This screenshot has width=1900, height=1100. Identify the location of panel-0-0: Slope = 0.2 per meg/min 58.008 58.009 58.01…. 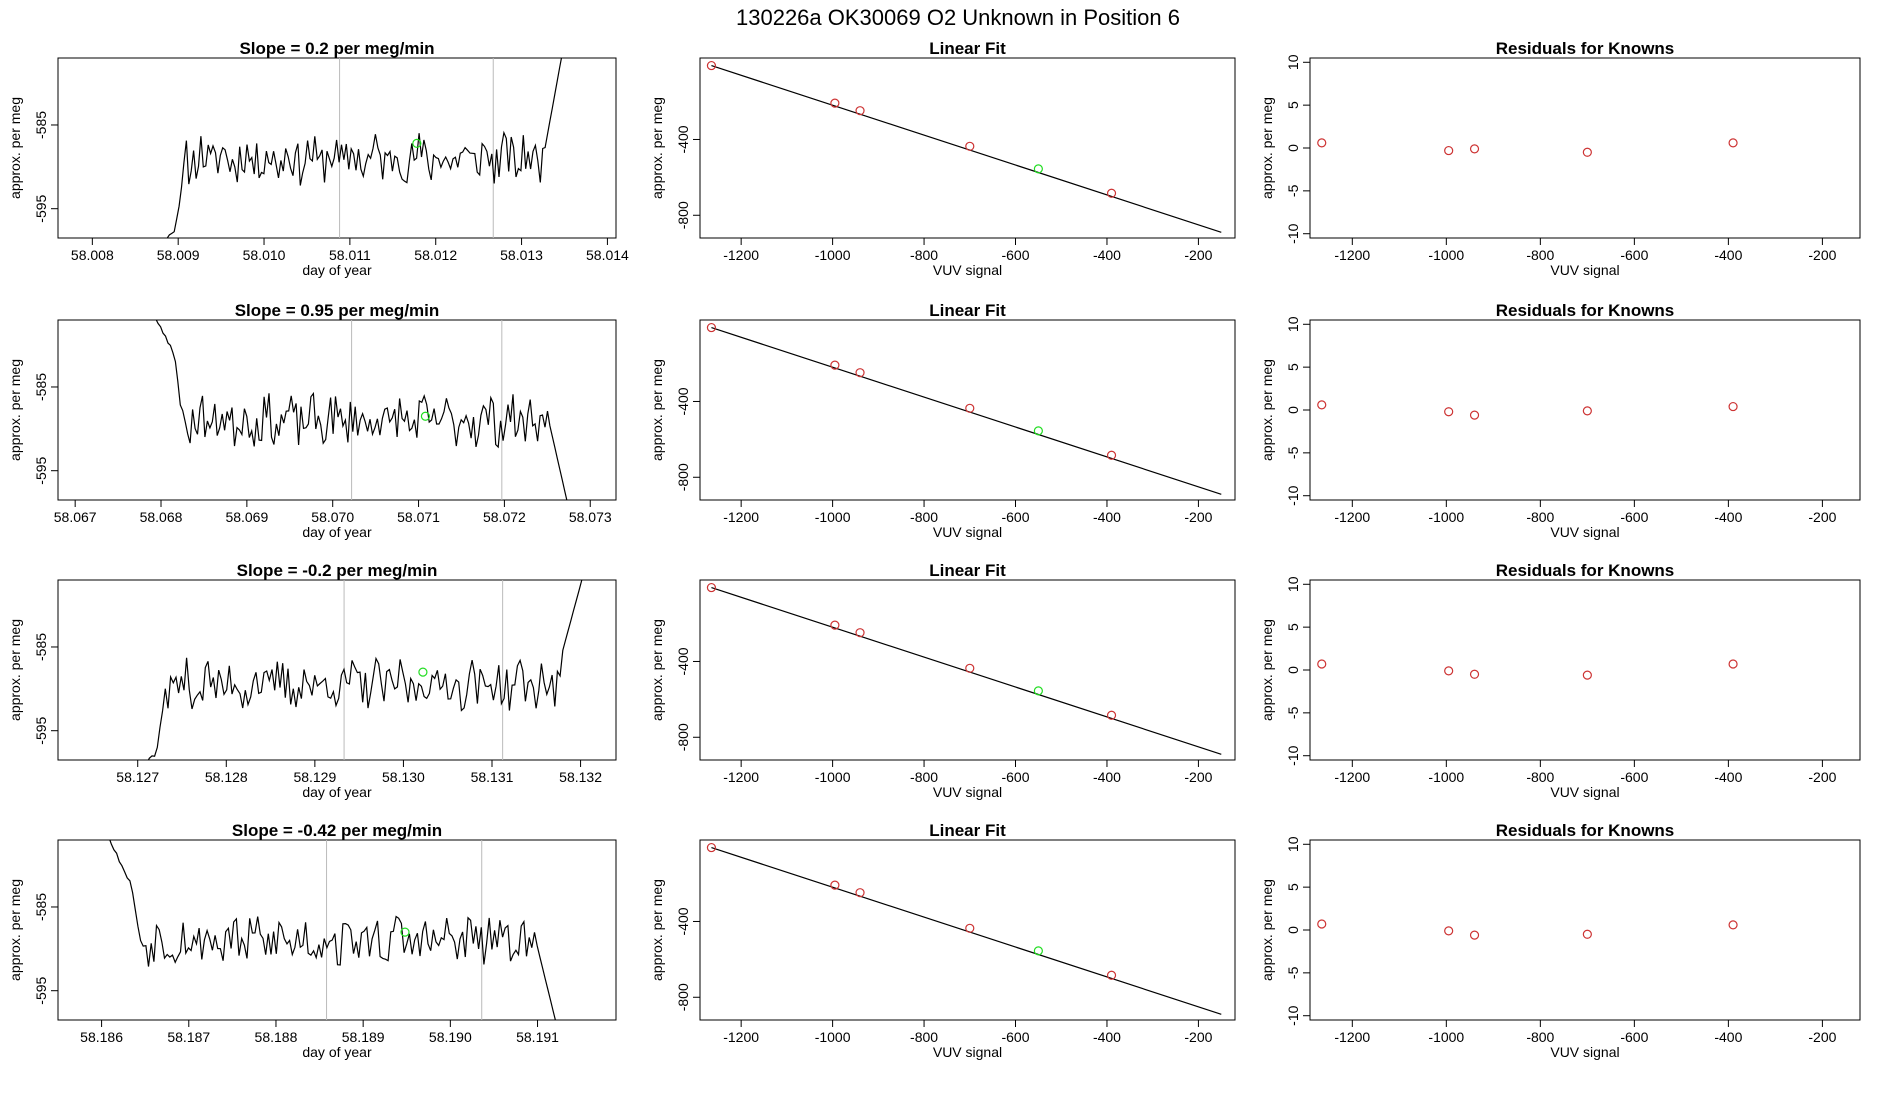
(318, 158).